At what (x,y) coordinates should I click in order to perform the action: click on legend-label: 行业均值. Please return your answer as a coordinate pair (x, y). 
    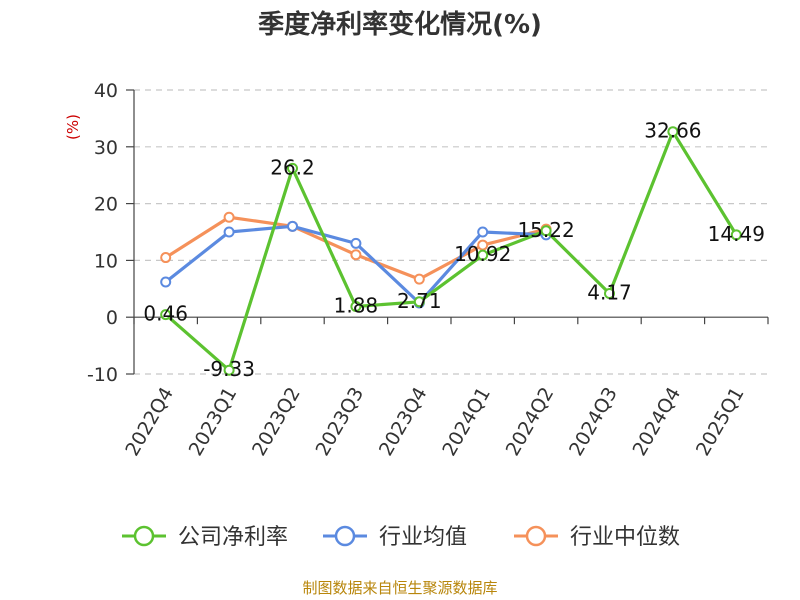
    Looking at the image, I should click on (423, 537).